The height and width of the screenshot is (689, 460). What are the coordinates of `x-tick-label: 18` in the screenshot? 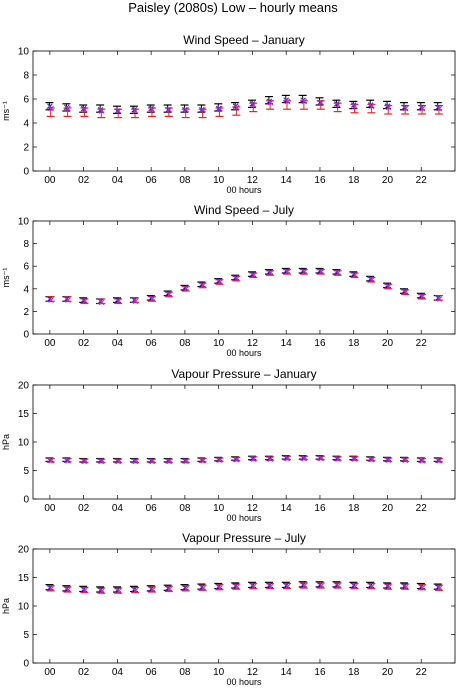 It's located at (354, 508).